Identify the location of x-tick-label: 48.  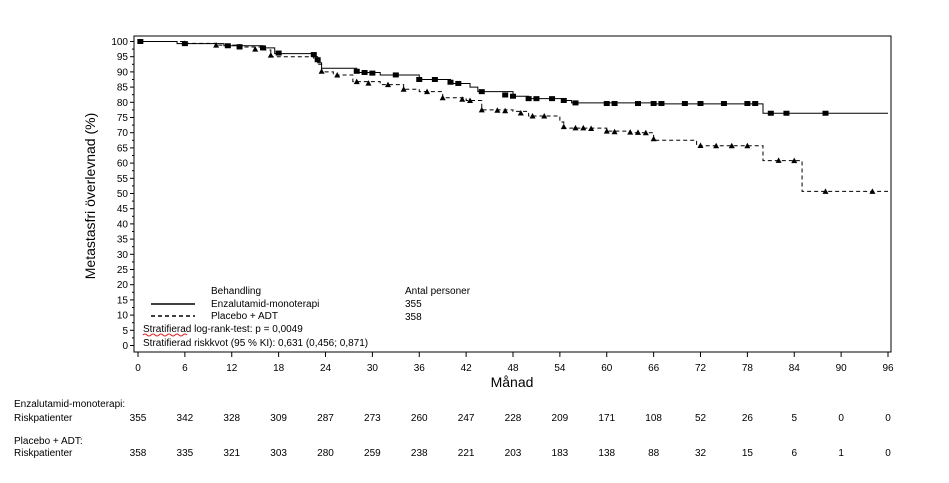
(513, 368).